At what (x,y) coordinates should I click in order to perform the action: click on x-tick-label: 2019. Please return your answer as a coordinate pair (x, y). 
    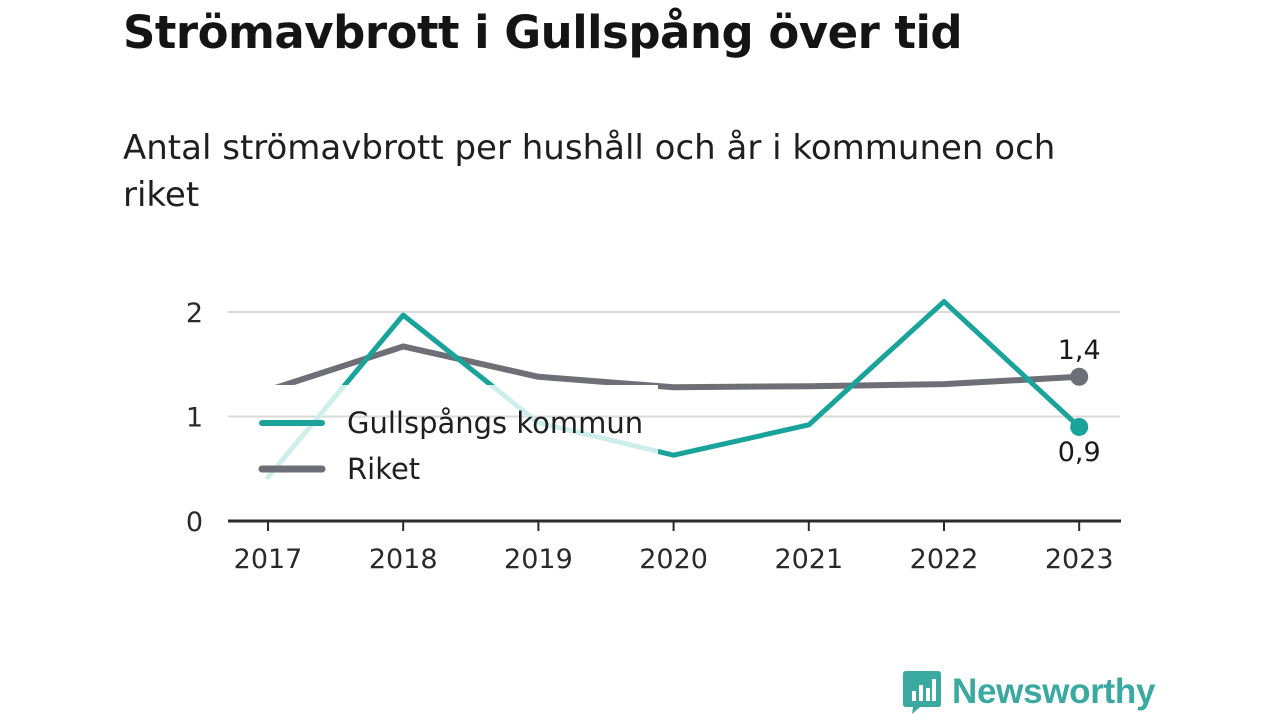
    Looking at the image, I should click on (538, 559).